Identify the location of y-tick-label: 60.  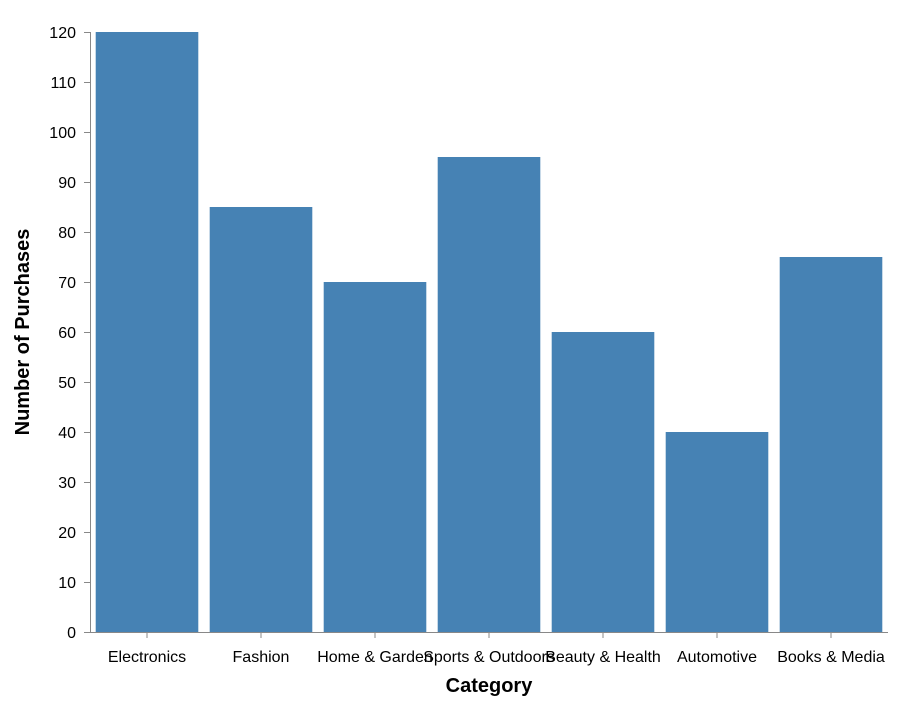
(67, 333).